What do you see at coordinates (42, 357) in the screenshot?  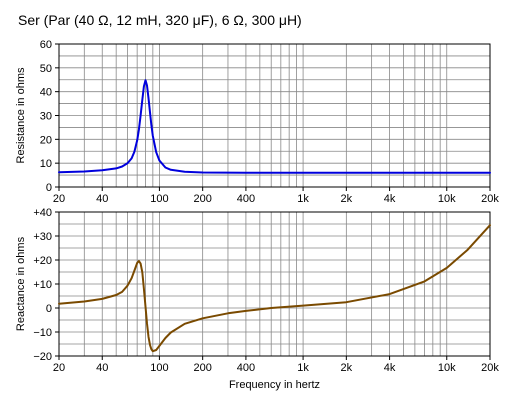 I see `y-tick-label: −20` at bounding box center [42, 357].